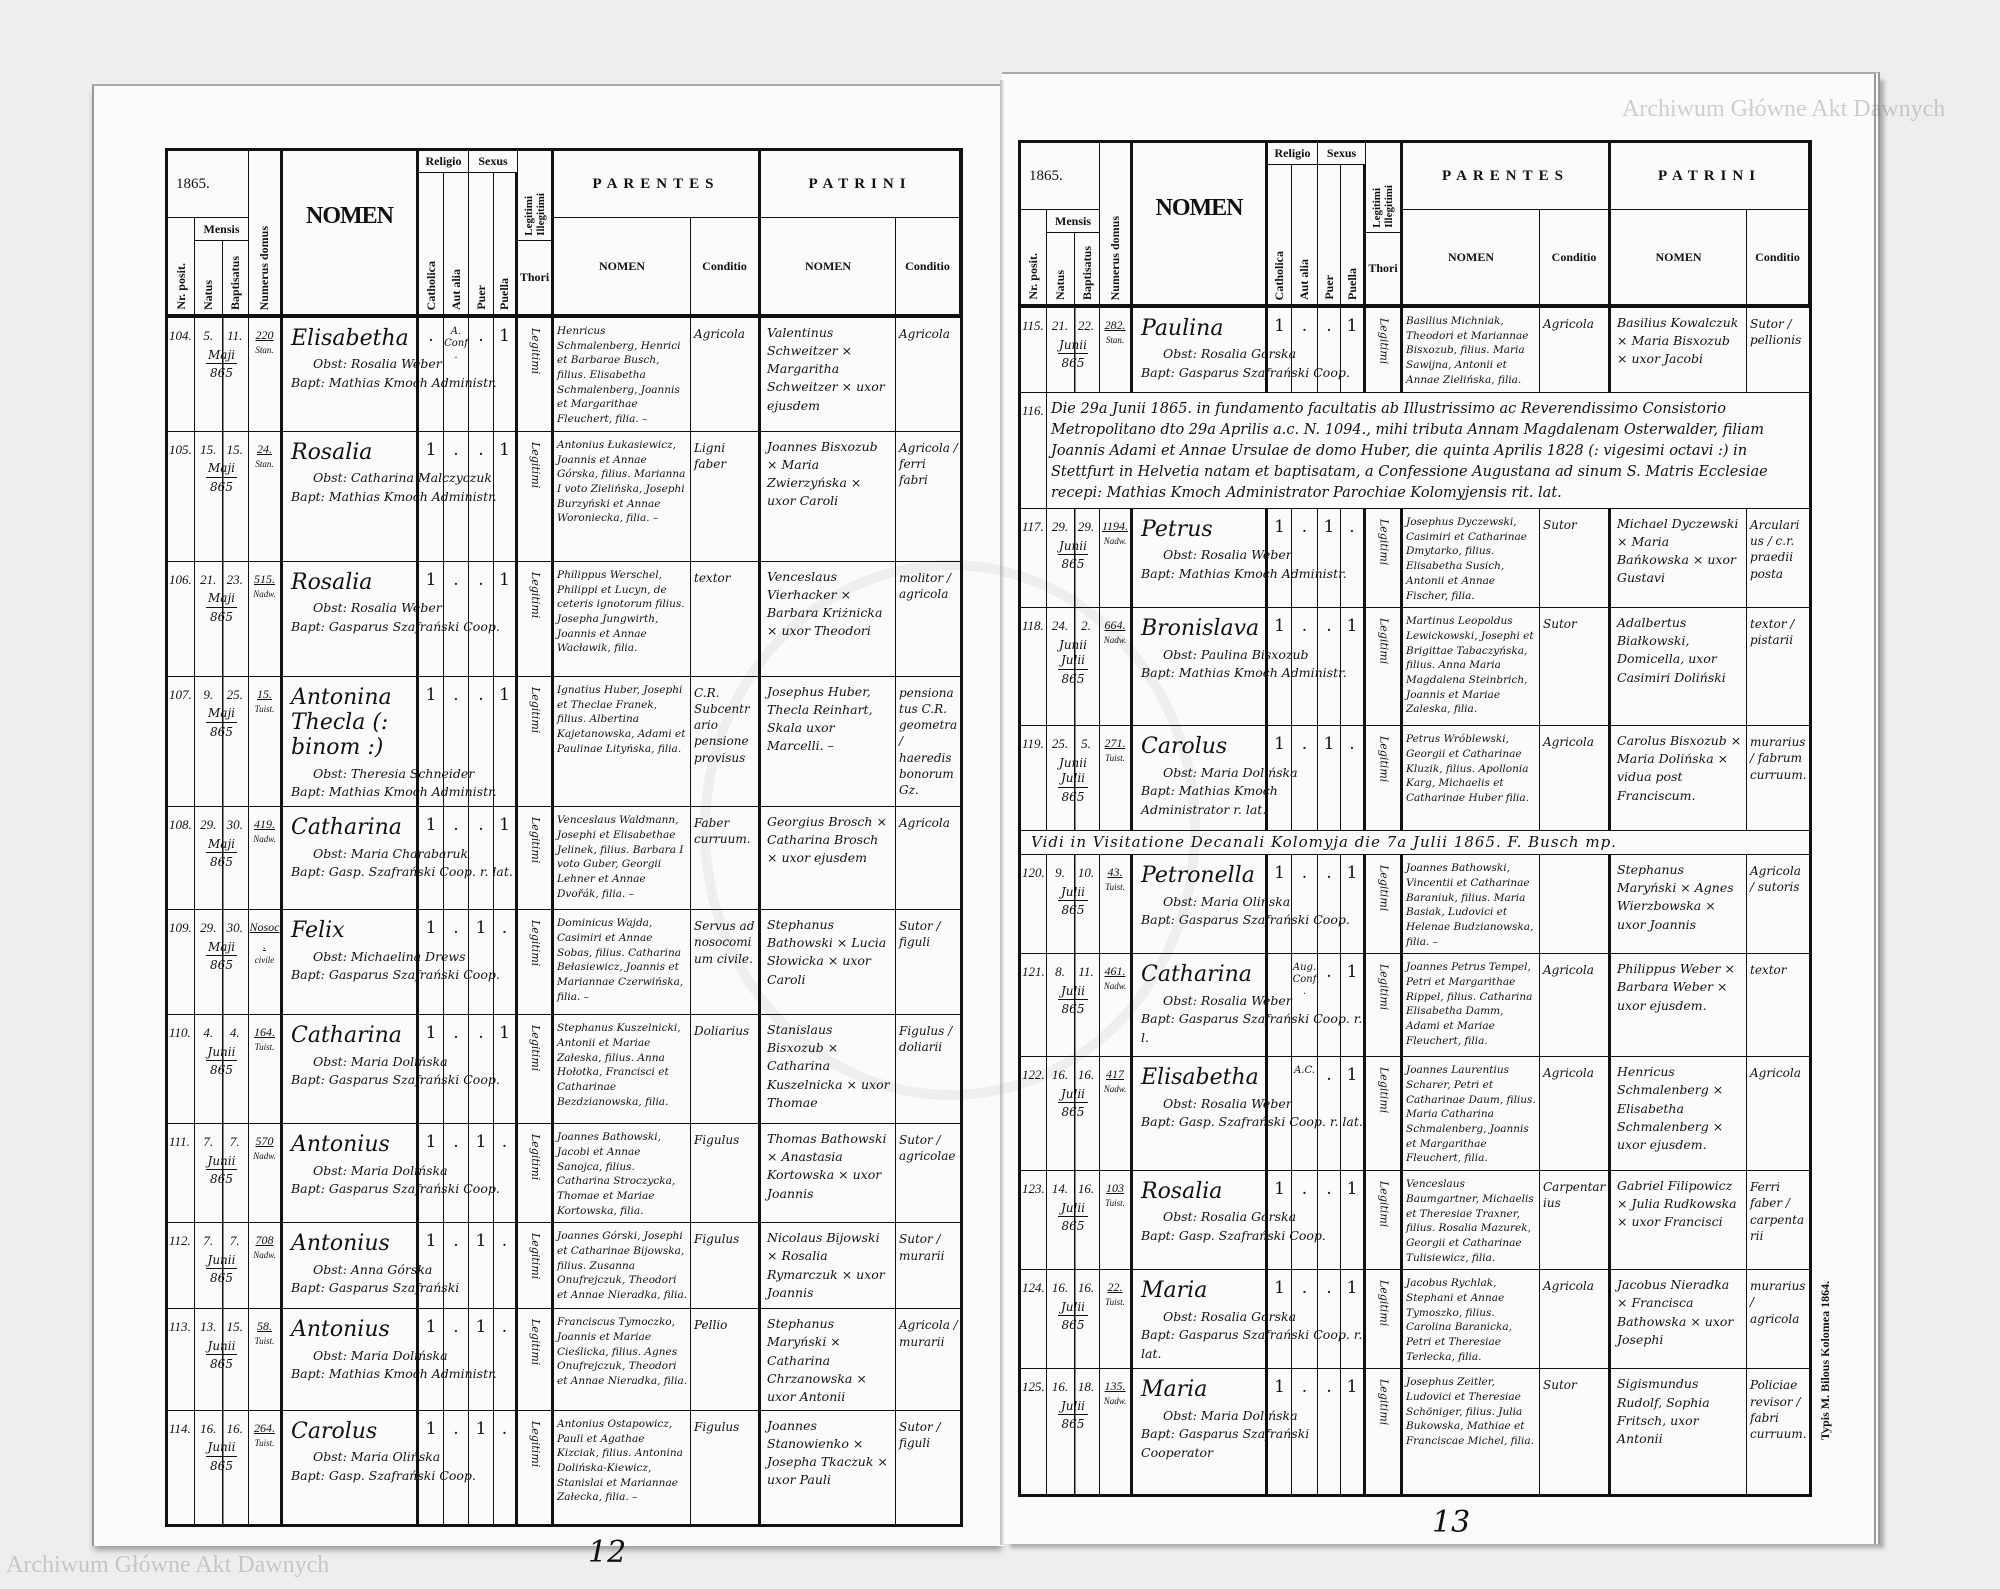 The width and height of the screenshot is (2000, 1589). Describe the element at coordinates (607, 1552) in the screenshot. I see `page-number-left: 12` at that location.